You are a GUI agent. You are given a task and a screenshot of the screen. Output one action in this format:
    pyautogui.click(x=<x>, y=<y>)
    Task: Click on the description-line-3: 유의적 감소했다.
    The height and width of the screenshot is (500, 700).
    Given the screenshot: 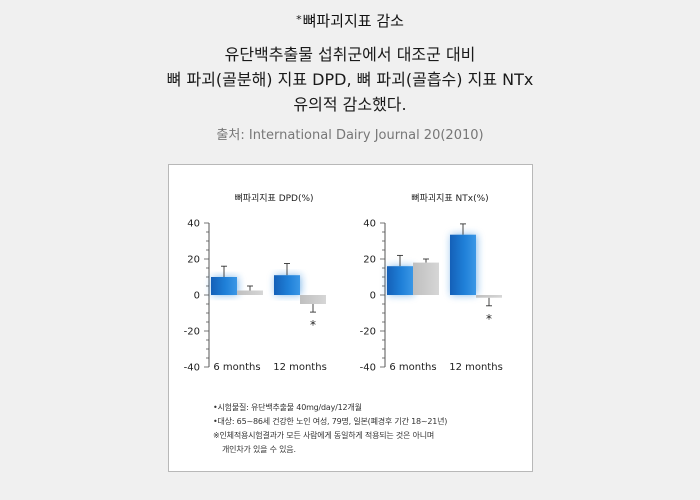 What is the action you would take?
    pyautogui.click(x=350, y=104)
    